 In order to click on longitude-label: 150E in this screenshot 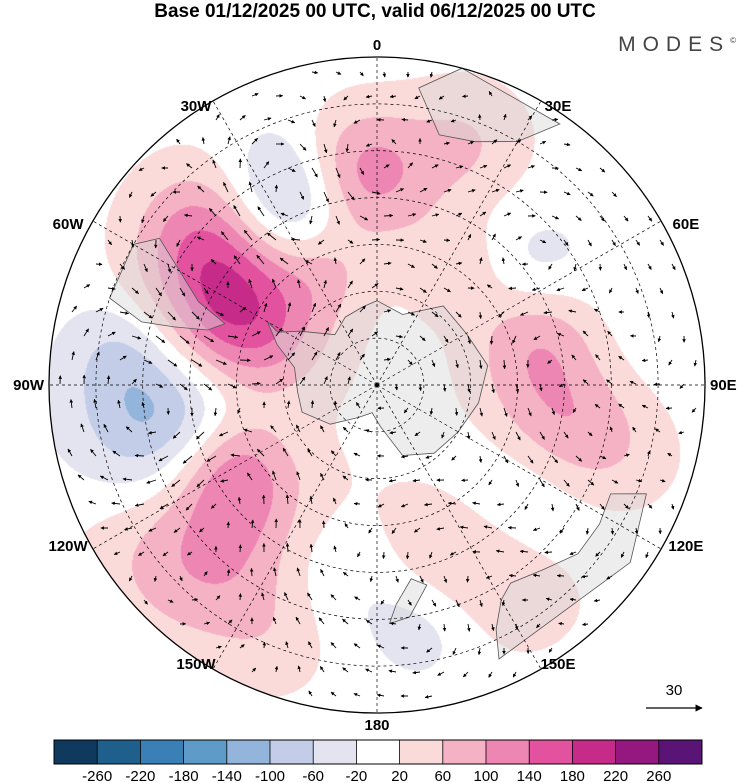, I will do `click(557, 664)`.